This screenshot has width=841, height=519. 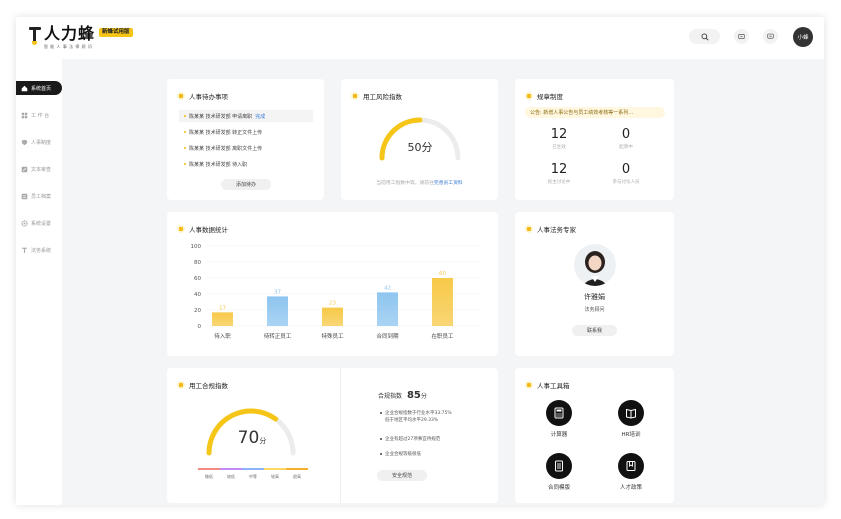 What do you see at coordinates (24, 115) in the screenshot?
I see `grid-icon` at bounding box center [24, 115].